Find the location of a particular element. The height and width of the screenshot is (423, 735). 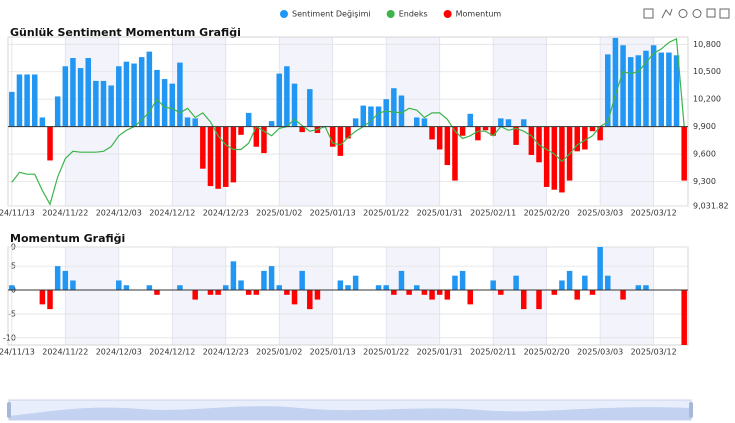

x-tick-label: 2025/01/13 is located at coordinates (333, 352).